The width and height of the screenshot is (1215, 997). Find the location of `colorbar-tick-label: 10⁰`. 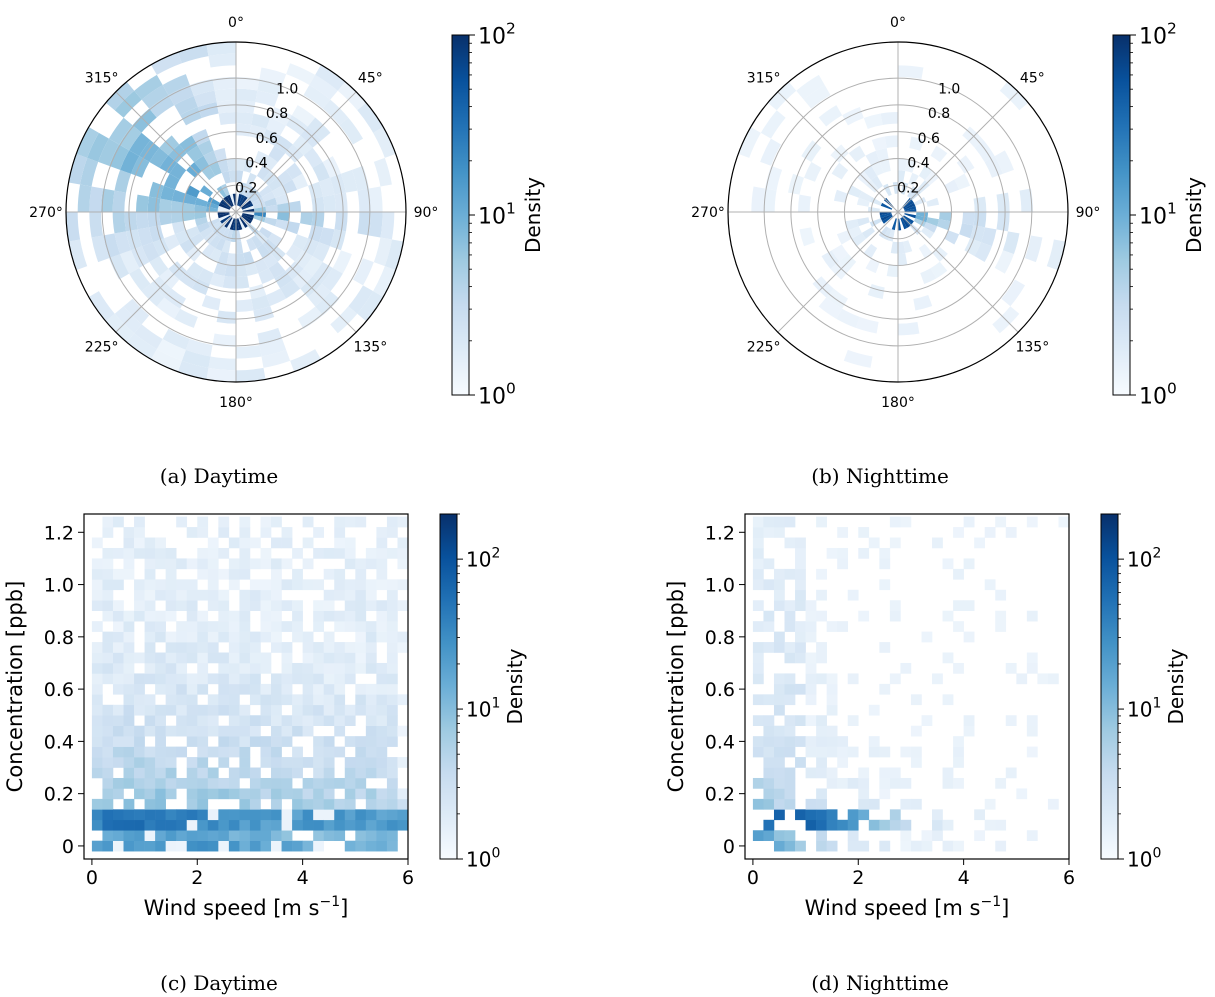

colorbar-tick-label: 10⁰ is located at coordinates (497, 394).